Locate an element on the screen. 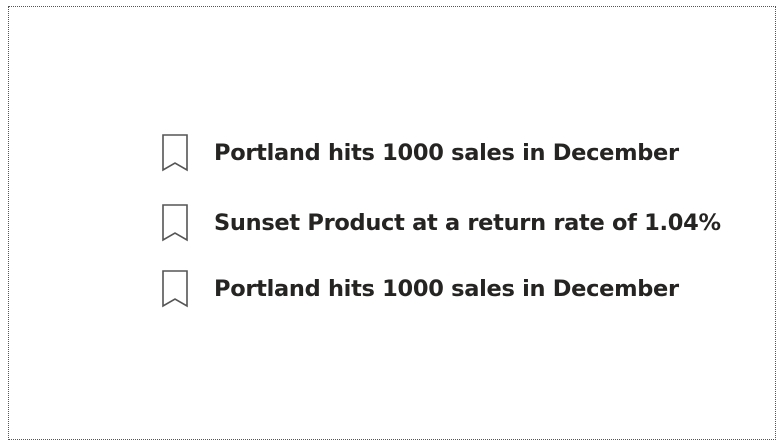 The height and width of the screenshot is (448, 784). bookmark-label: Sunset Product at a return rate of 1.04% is located at coordinates (467, 223).